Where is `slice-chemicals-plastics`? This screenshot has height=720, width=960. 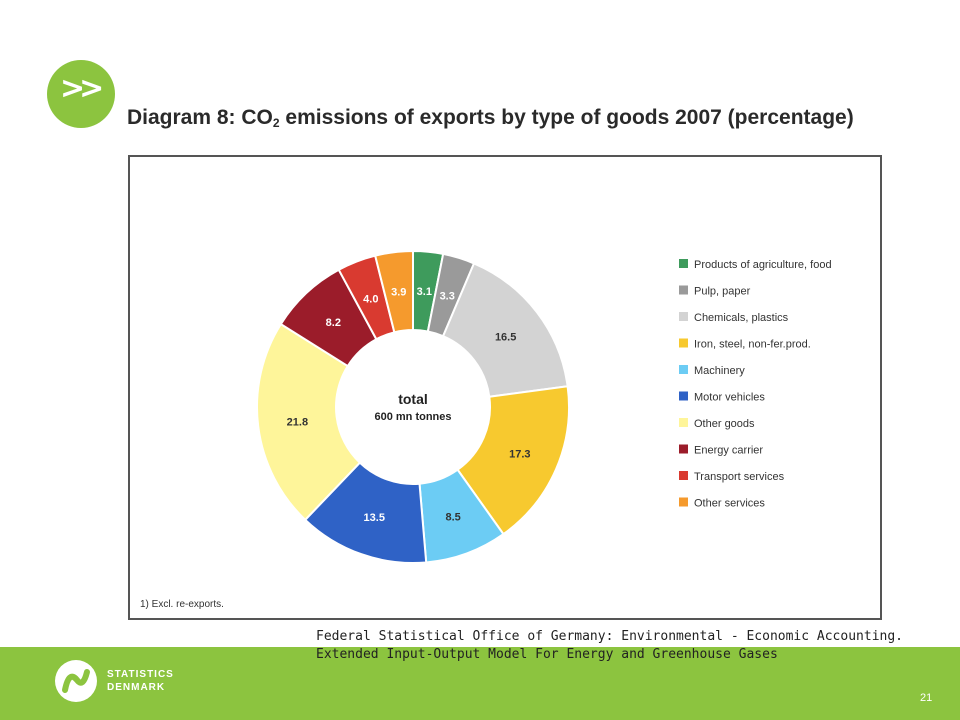
slice-chemicals-plastics is located at coordinates (505, 330).